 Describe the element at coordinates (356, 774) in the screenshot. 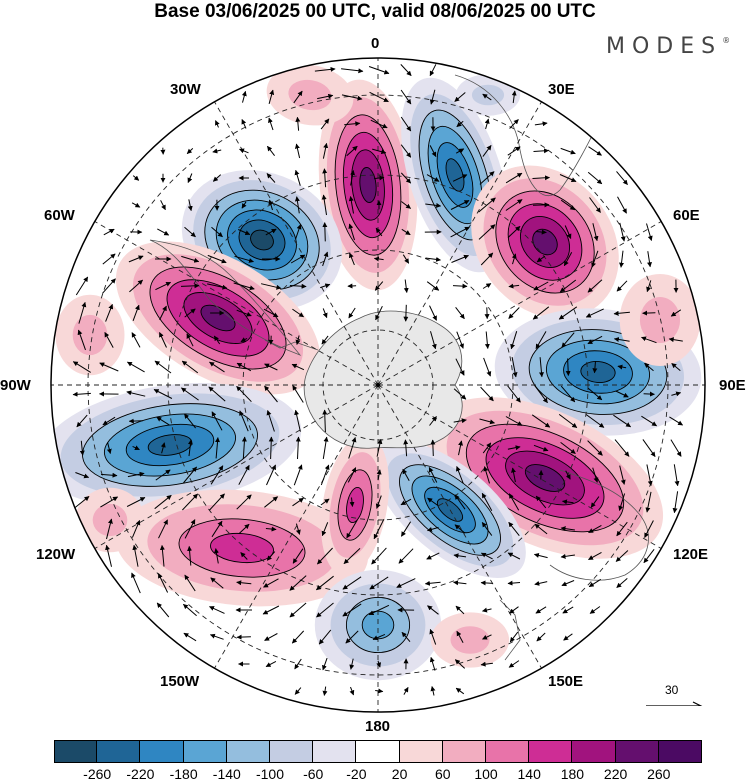

I see `colorbar-tick-label: -20` at that location.